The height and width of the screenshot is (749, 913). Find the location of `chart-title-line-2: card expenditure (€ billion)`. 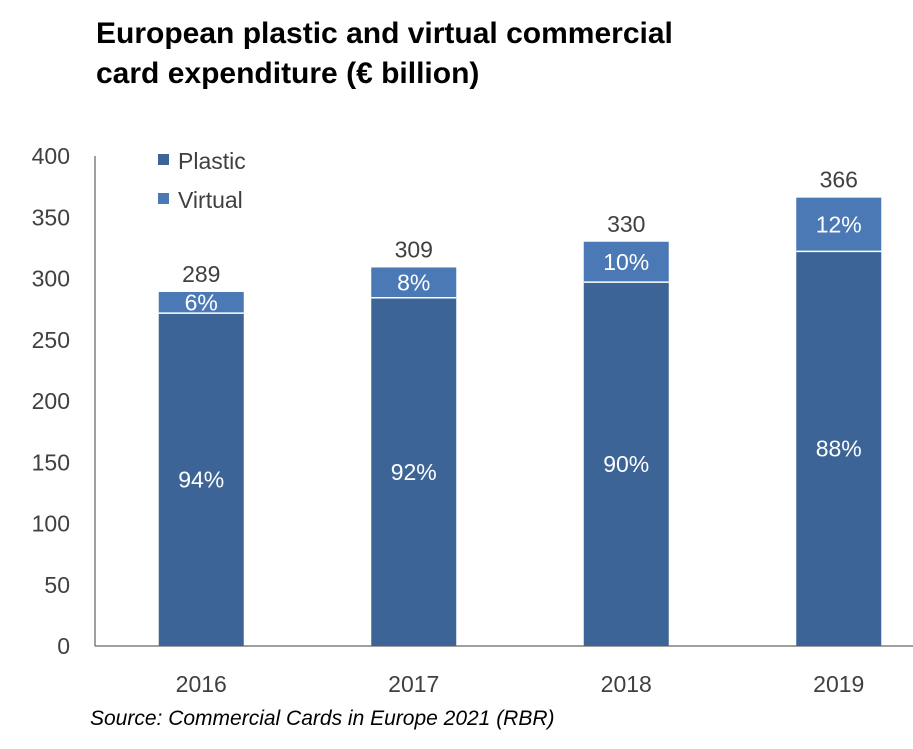

chart-title-line-2: card expenditure (€ billion) is located at coordinates (288, 73).